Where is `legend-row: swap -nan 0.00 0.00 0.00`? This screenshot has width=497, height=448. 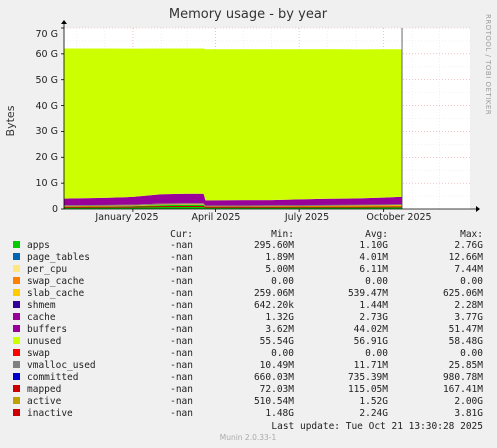 legend-row: swap -nan 0.00 0.00 0.00 is located at coordinates (248, 353).